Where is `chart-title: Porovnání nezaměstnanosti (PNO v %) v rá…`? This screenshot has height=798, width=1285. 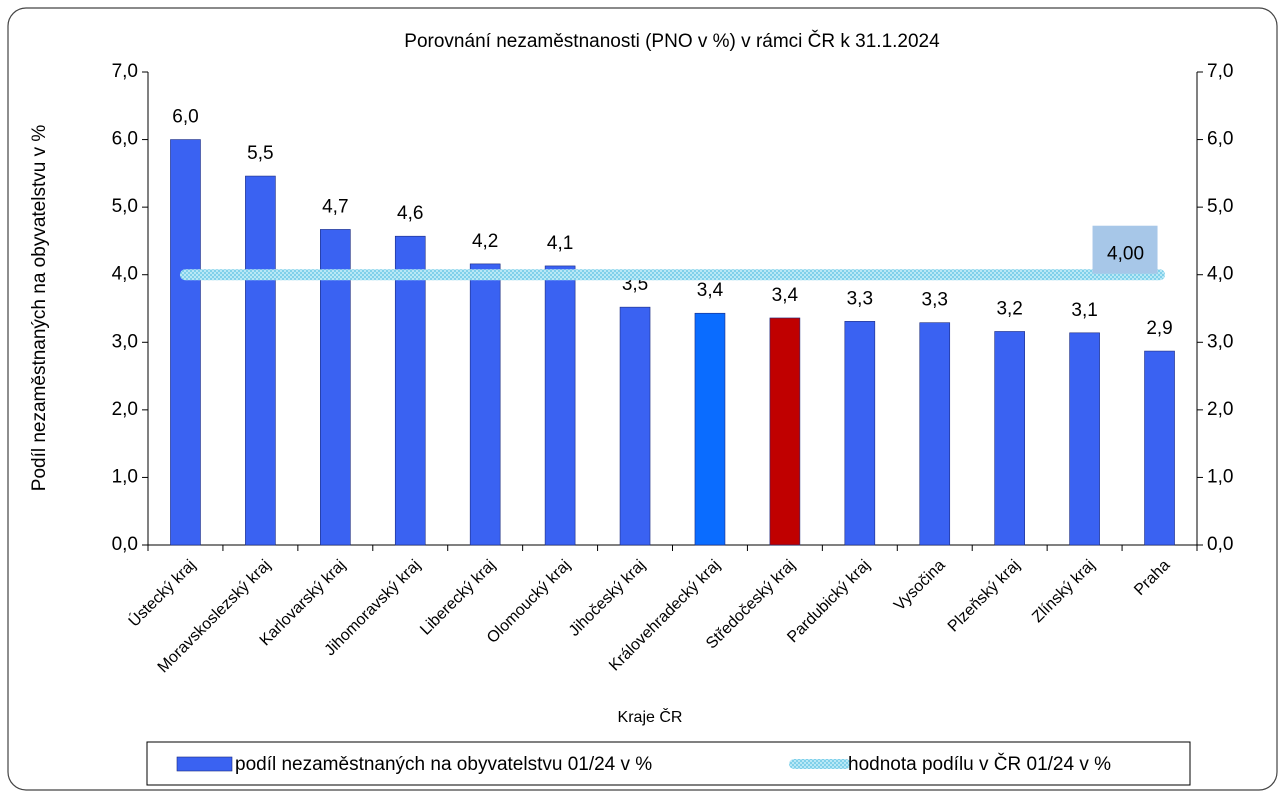 chart-title: Porovnání nezaměstnanosti (PNO v %) v rá… is located at coordinates (672, 41).